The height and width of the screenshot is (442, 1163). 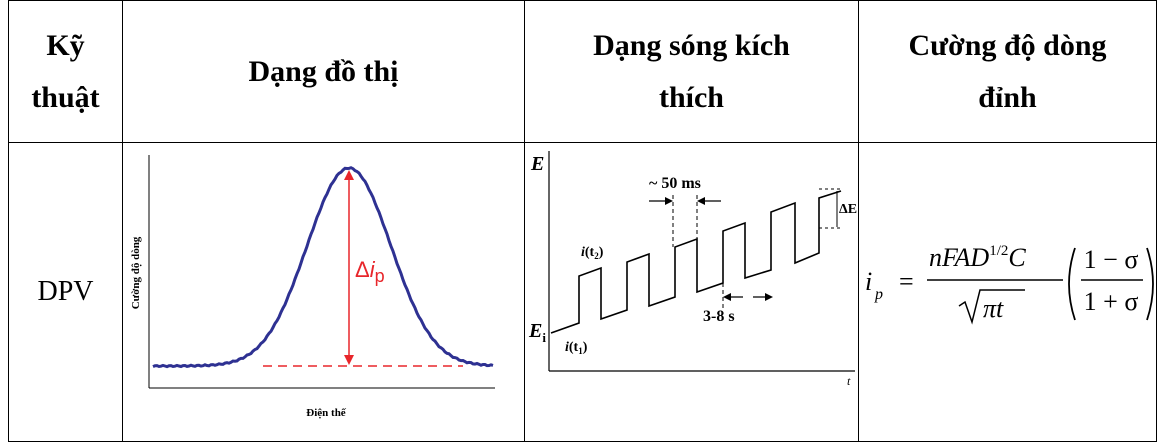 What do you see at coordinates (349, 360) in the screenshot?
I see `delta-arrow-head-bottom` at bounding box center [349, 360].